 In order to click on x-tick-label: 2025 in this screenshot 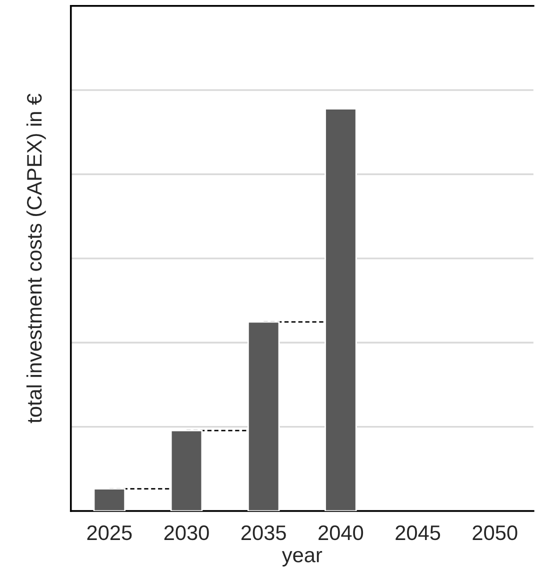, I will do `click(109, 532)`.